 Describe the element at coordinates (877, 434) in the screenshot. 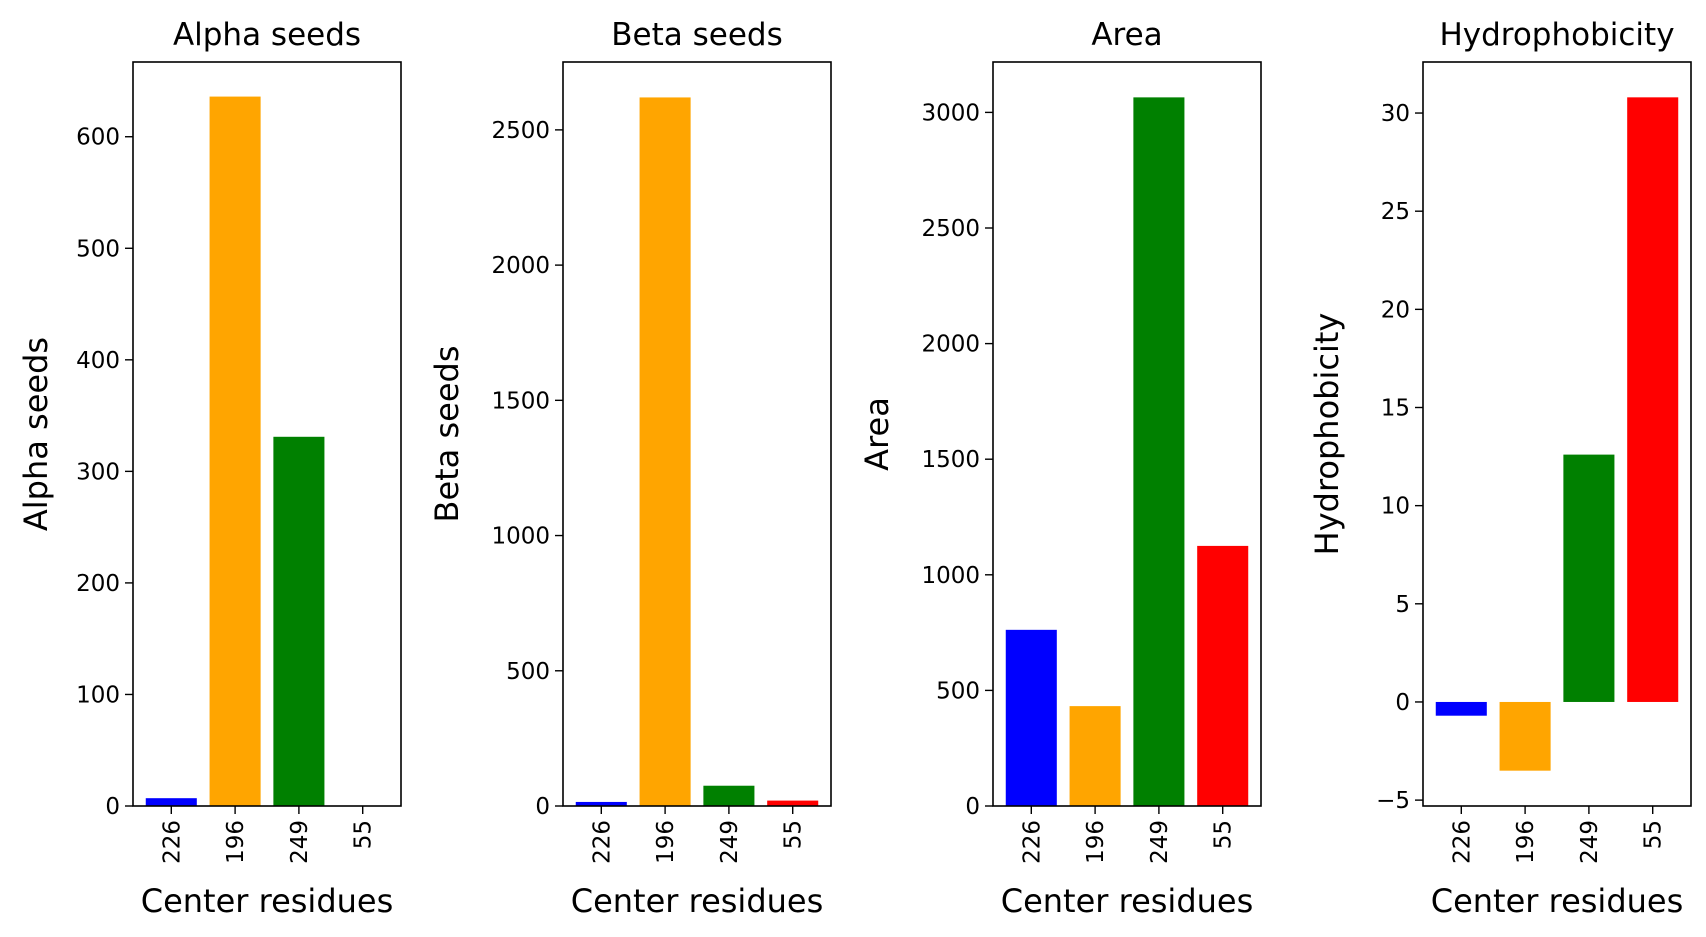

I see `y-axis-label: Area` at that location.